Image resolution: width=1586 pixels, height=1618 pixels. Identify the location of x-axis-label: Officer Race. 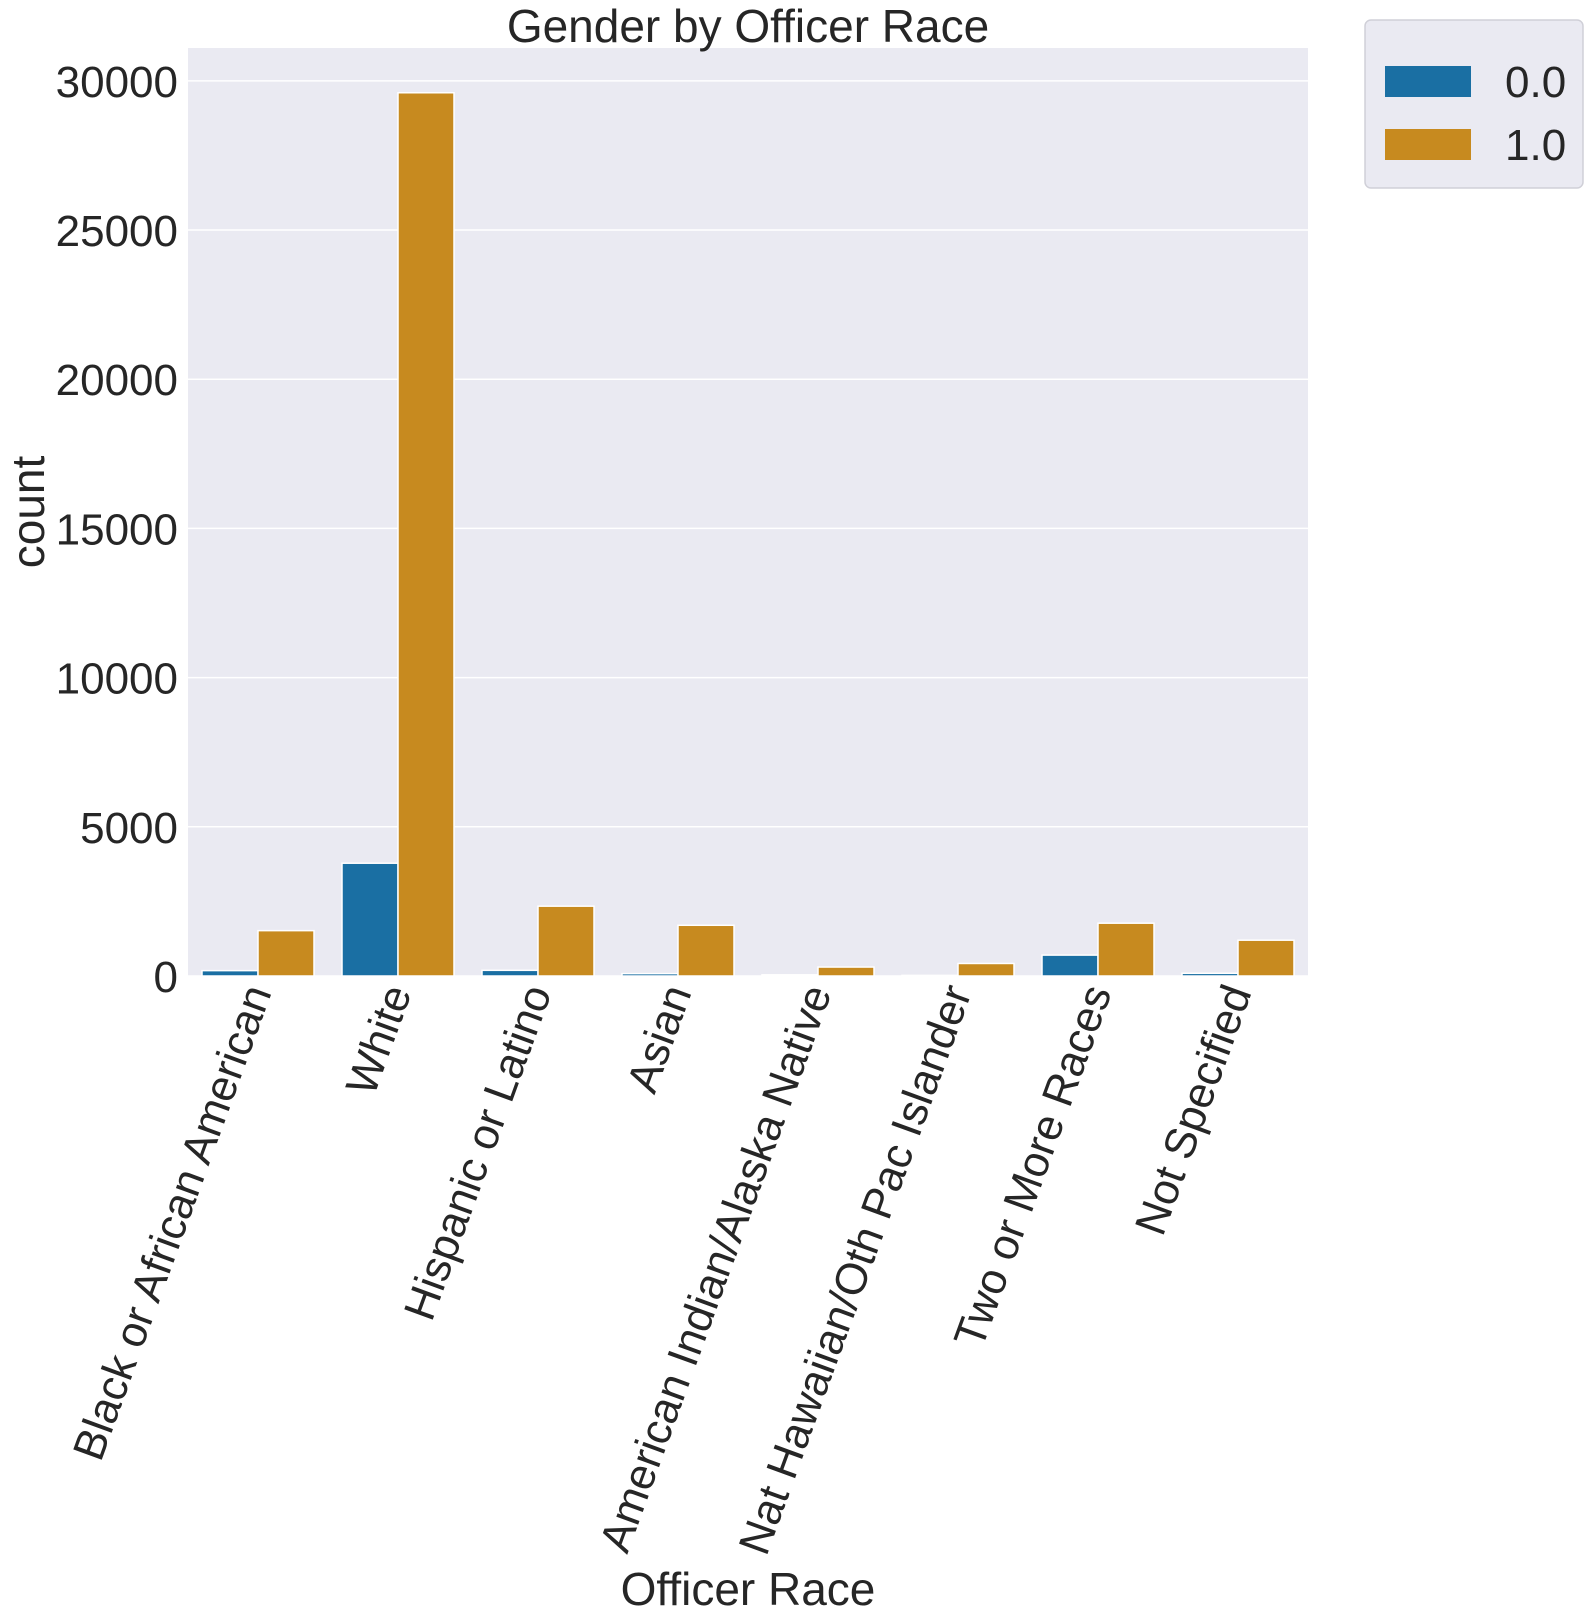
(748, 1589).